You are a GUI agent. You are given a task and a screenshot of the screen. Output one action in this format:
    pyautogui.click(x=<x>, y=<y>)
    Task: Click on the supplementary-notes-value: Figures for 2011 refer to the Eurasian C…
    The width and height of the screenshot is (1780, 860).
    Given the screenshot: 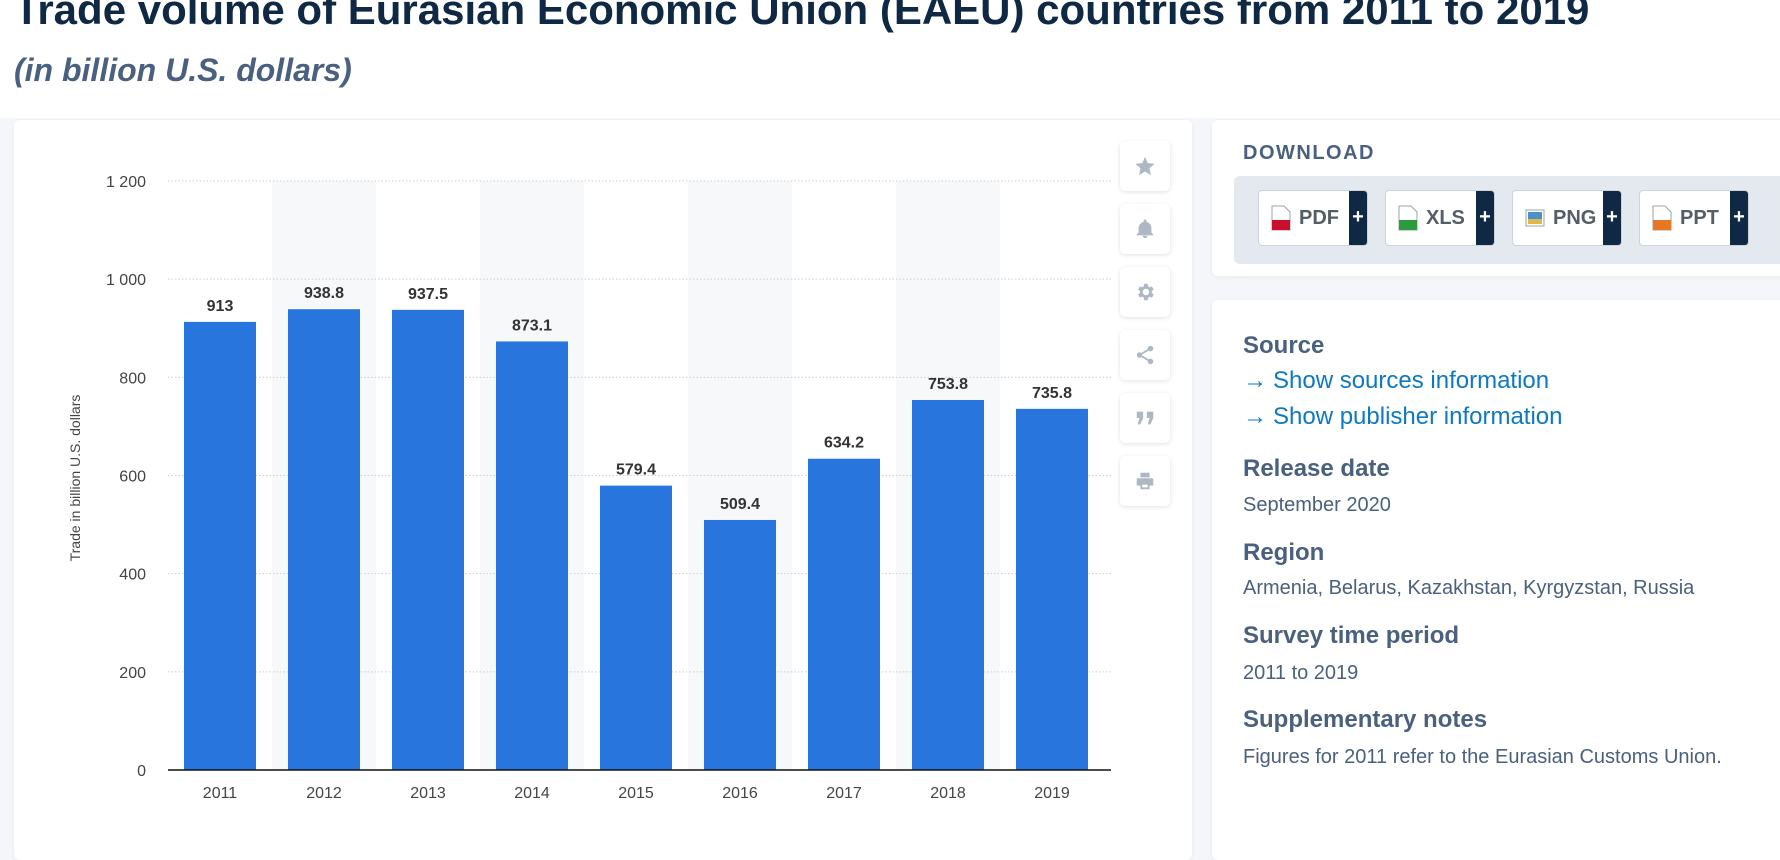 What is the action you would take?
    pyautogui.click(x=1482, y=757)
    